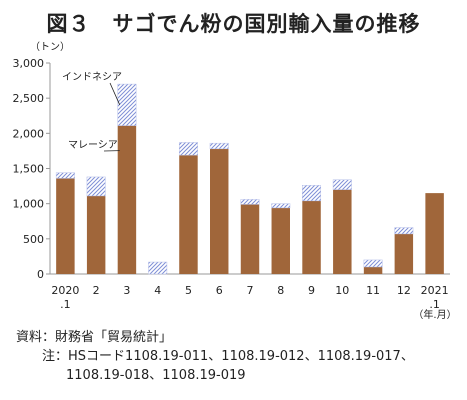 This screenshot has height=400, width=467. Describe the element at coordinates (93, 145) in the screenshot. I see `annotation-malaysia: マレーシア` at that location.